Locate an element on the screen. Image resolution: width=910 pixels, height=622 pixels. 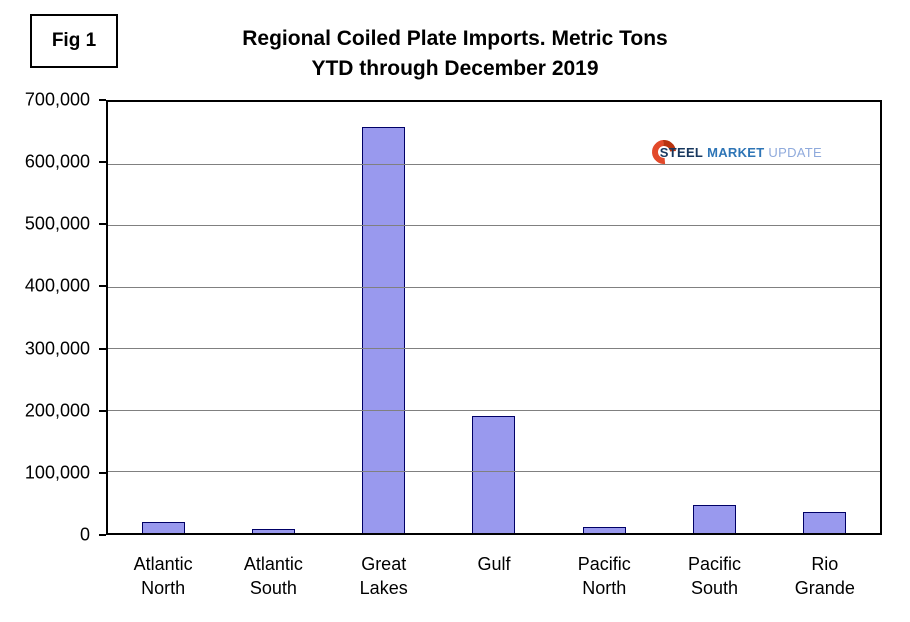
y-tick-label: 500,000 is located at coordinates (57, 223).